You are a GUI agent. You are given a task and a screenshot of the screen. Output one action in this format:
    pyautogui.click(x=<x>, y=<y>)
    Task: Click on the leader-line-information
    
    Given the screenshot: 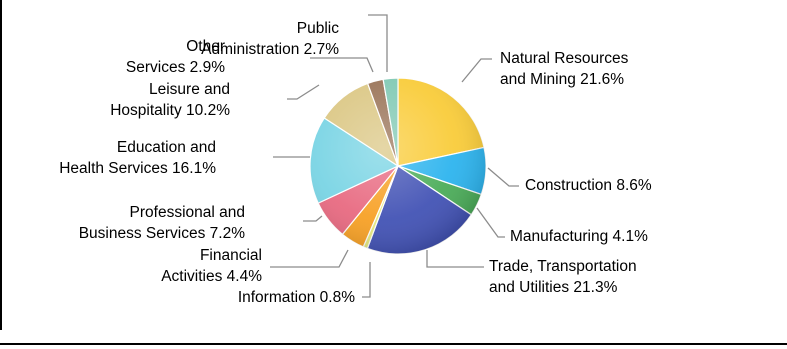 What is the action you would take?
    pyautogui.click(x=366, y=280)
    